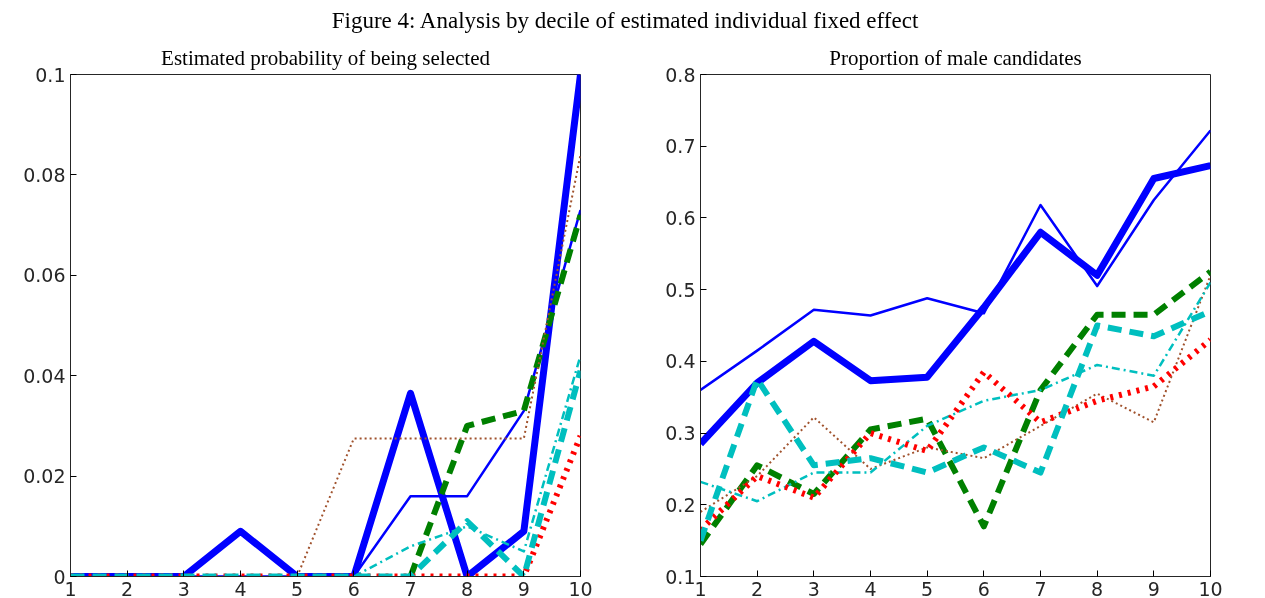  Describe the element at coordinates (44, 476) in the screenshot. I see `y-tick-label: 0.02` at that location.